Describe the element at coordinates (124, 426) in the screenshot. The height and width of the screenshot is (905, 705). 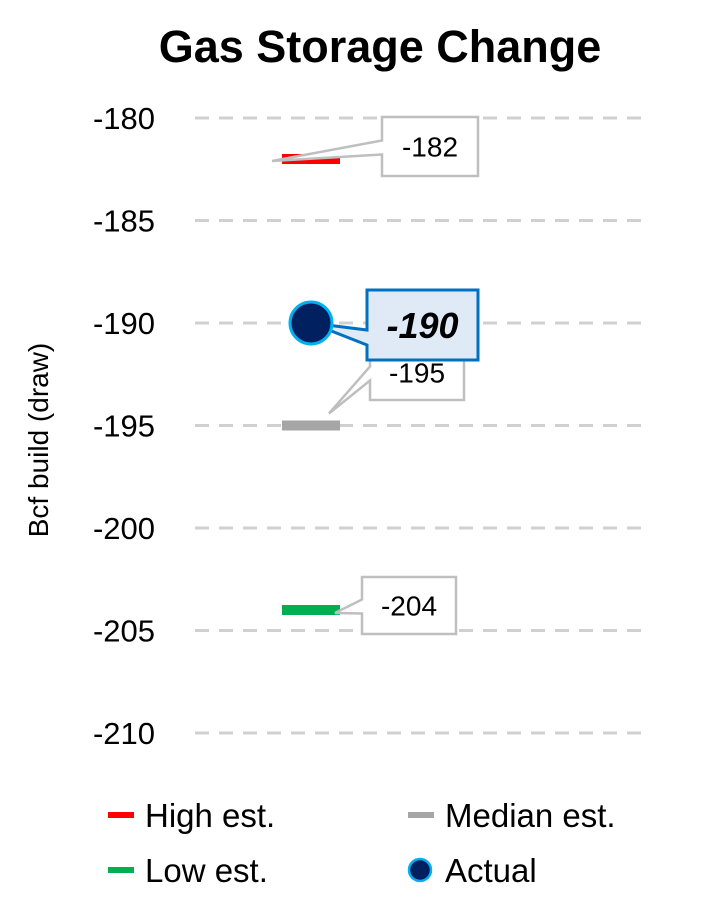
I see `y-tick-label: -195` at that location.